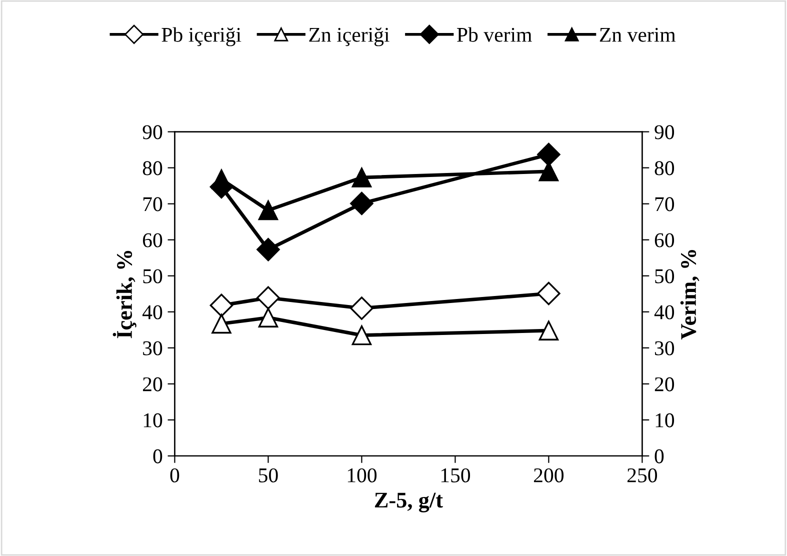 The width and height of the screenshot is (787, 556). Describe the element at coordinates (664, 168) in the screenshot. I see `y2-tick-label: 80` at that location.